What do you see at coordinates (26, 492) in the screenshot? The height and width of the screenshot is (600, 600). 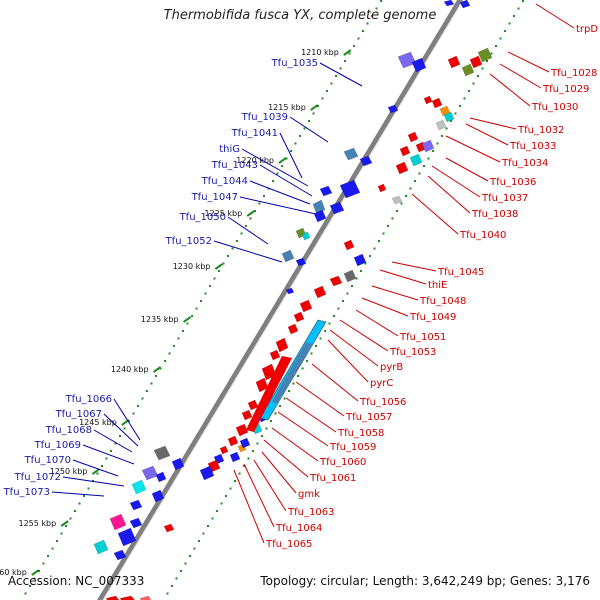 I see `gene-label-left: Tfu_1073` at bounding box center [26, 492].